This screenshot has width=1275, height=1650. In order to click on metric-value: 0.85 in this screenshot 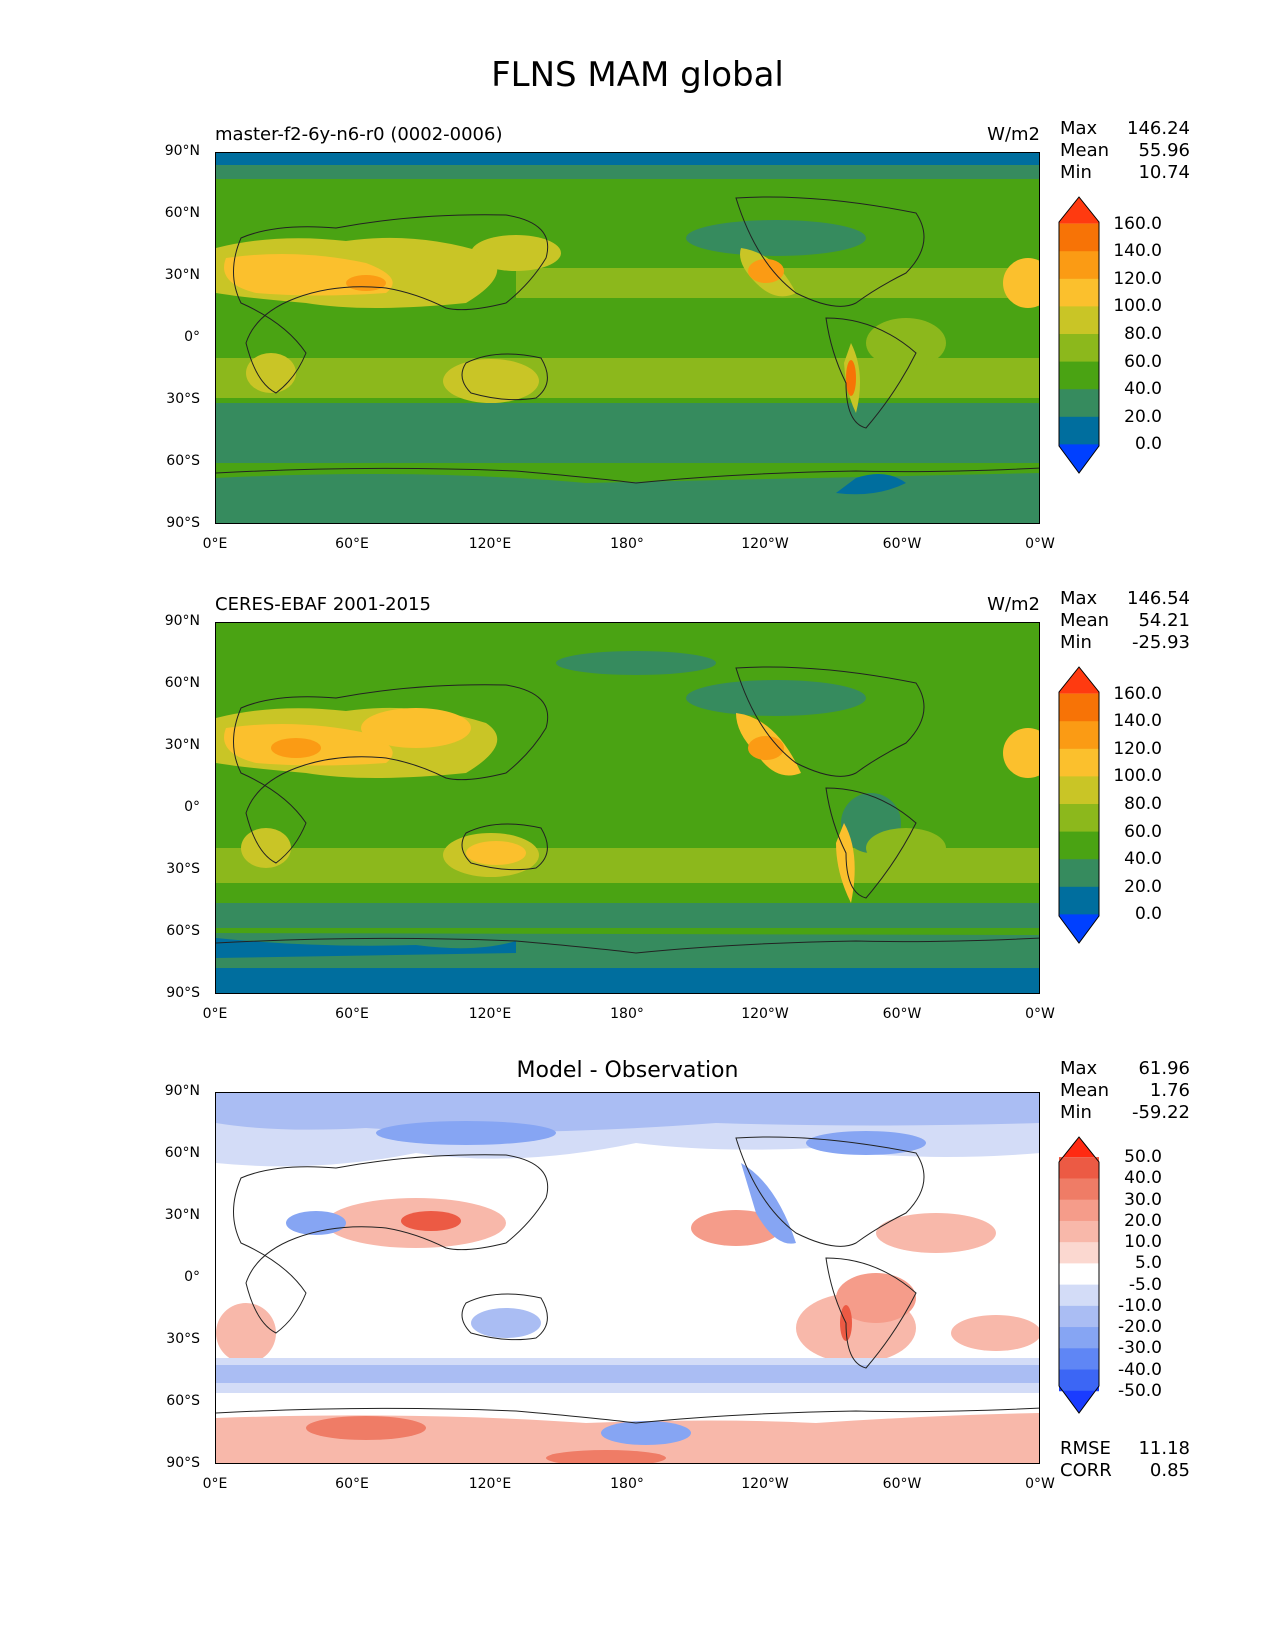, I will do `click(1169, 1470)`.